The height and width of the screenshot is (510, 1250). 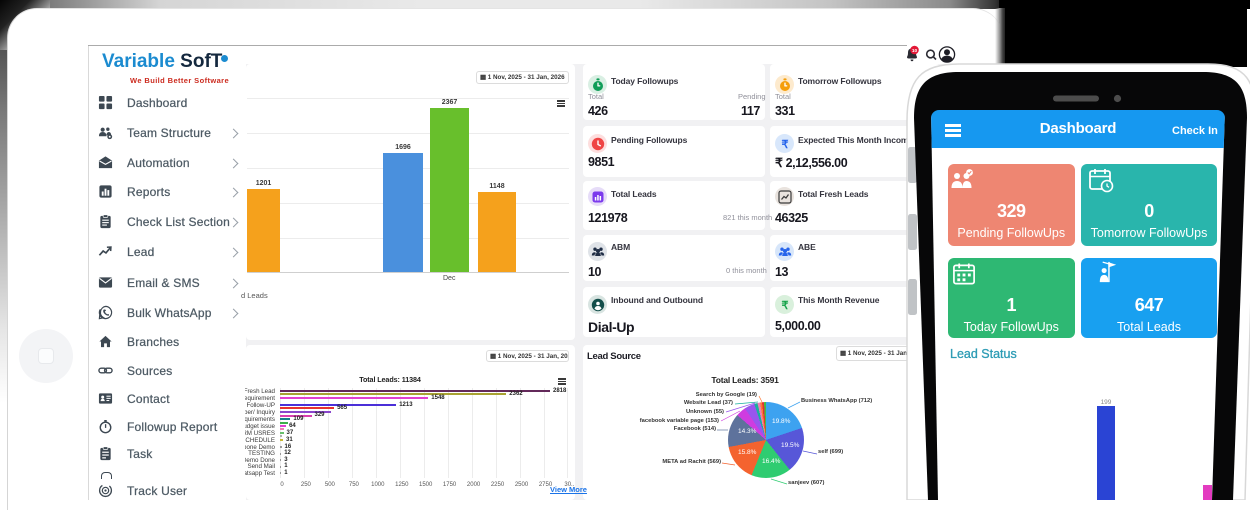 What do you see at coordinates (915, 51) in the screenshot?
I see `svg-text: 10` at bounding box center [915, 51].